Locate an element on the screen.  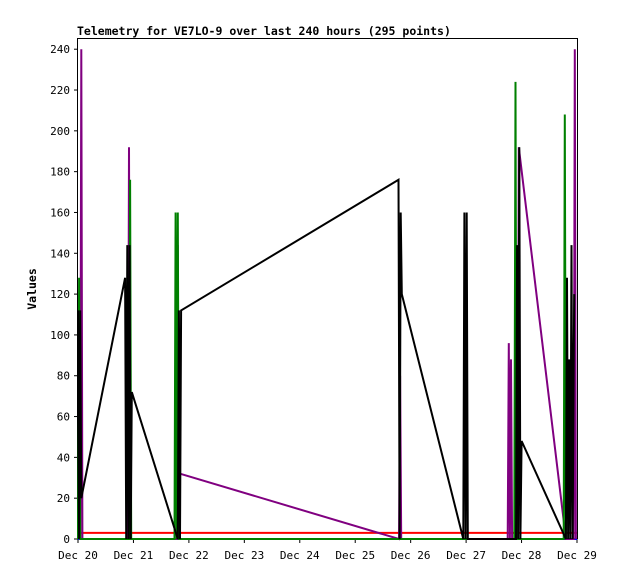
y-tick-label: 200 is located at coordinates (60, 131).